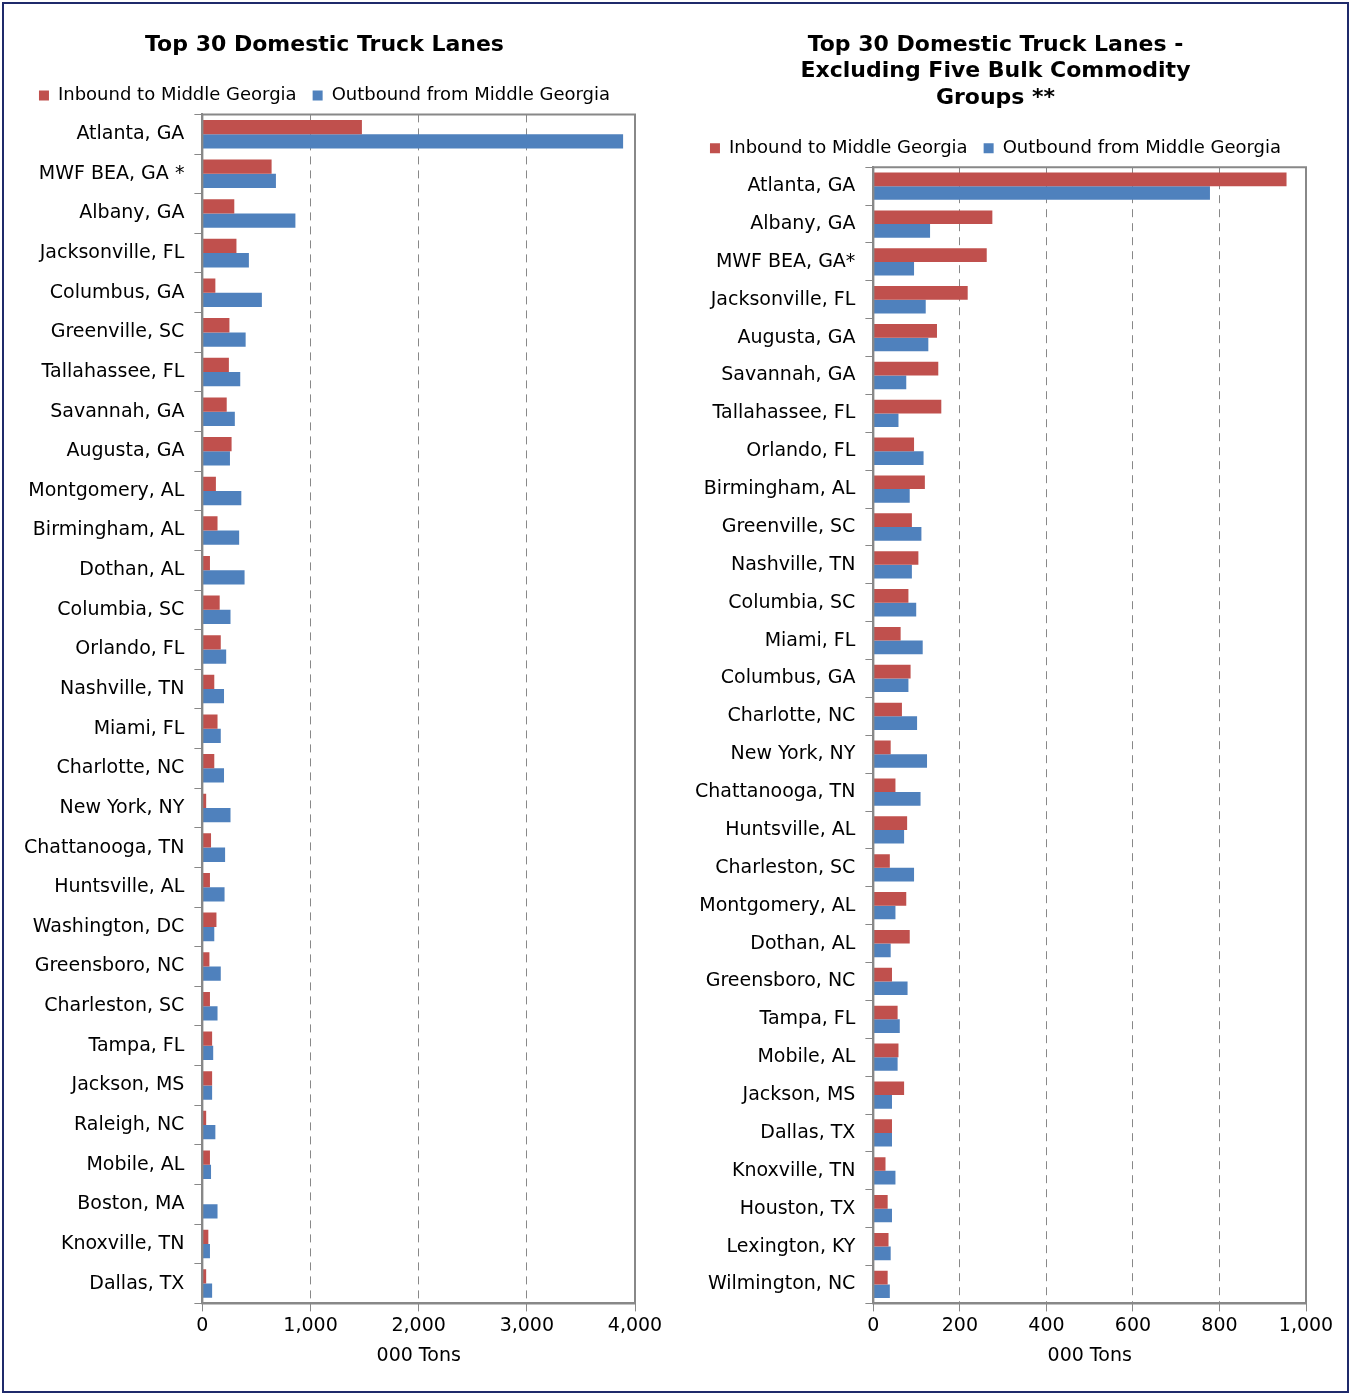 This screenshot has width=1351, height=1395. What do you see at coordinates (125, 449) in the screenshot?
I see `y-tick-label: Augusta, GA` at bounding box center [125, 449].